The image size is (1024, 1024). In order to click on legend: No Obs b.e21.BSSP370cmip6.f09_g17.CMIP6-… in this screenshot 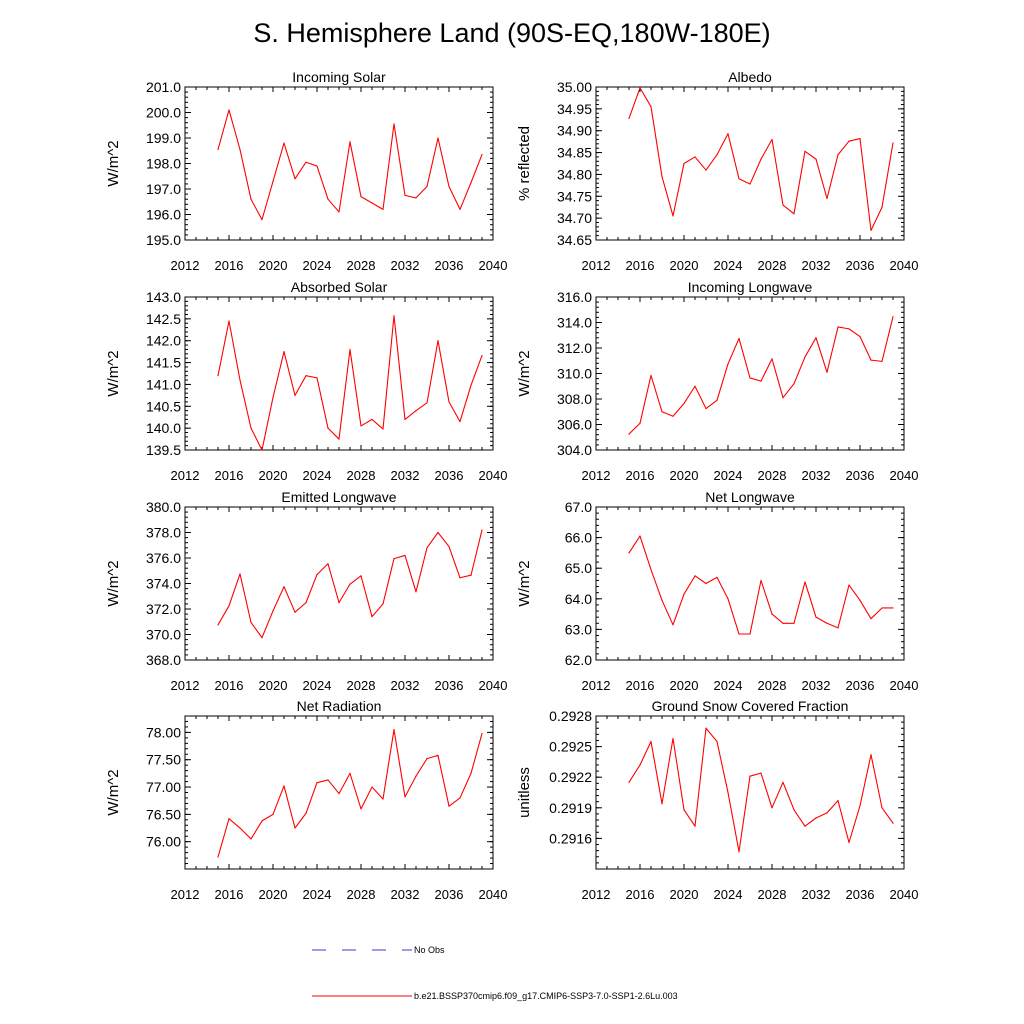, I will do `click(495, 973)`.